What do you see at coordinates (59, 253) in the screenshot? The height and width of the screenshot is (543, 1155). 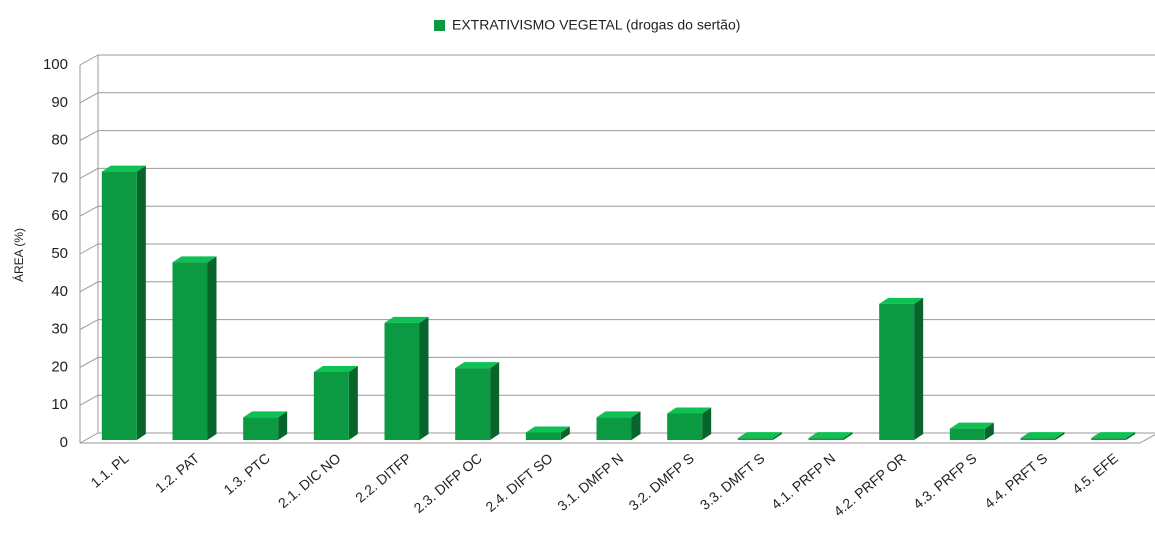 I see `y-tick-label: 50` at bounding box center [59, 253].